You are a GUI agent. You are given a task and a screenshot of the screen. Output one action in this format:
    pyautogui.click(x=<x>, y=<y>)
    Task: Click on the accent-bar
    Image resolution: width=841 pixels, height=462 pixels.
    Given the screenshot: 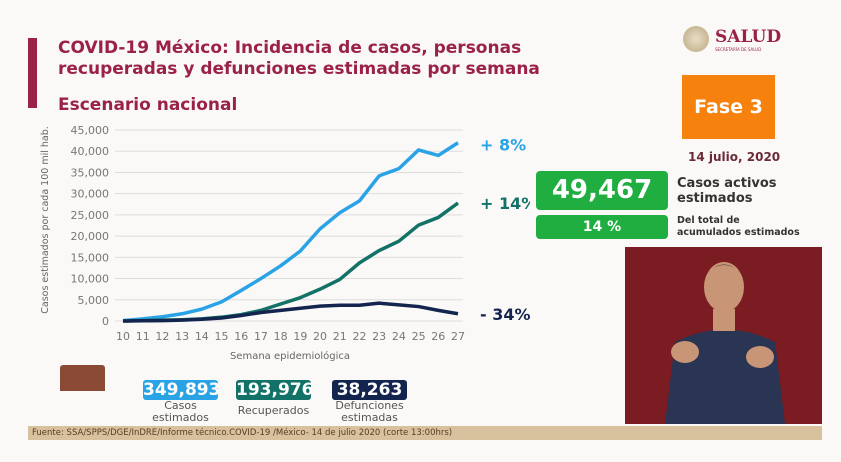 What is the action you would take?
    pyautogui.click(x=32, y=73)
    